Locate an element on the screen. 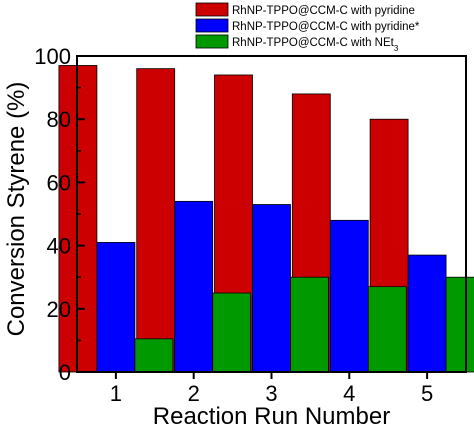  legend-label-series2: RhNP-TPPO@CCM-C with pyridine* is located at coordinates (326, 27).